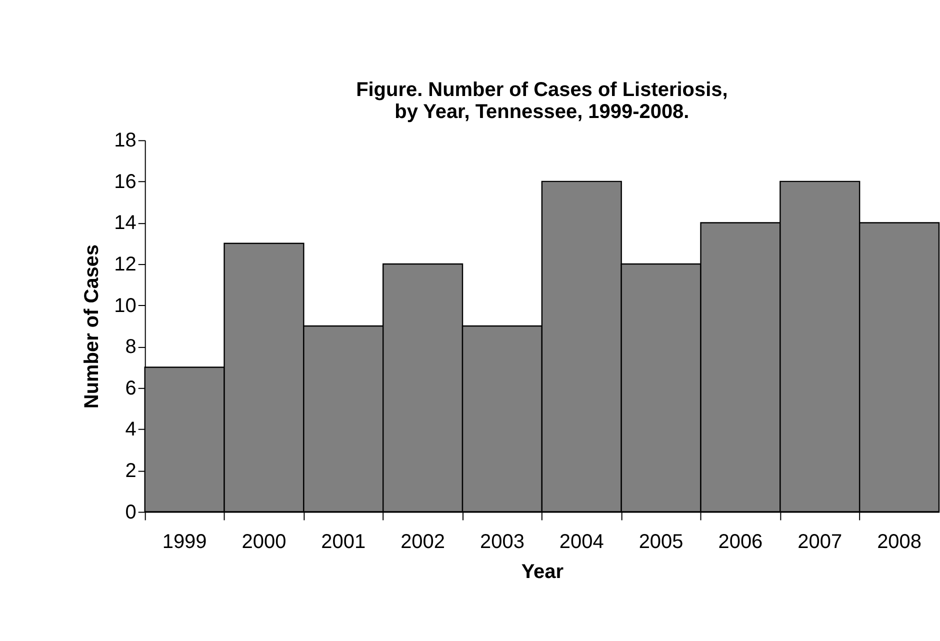  I want to click on text: Figure. Number of Cases of Listeriosis,, so click(542, 90).